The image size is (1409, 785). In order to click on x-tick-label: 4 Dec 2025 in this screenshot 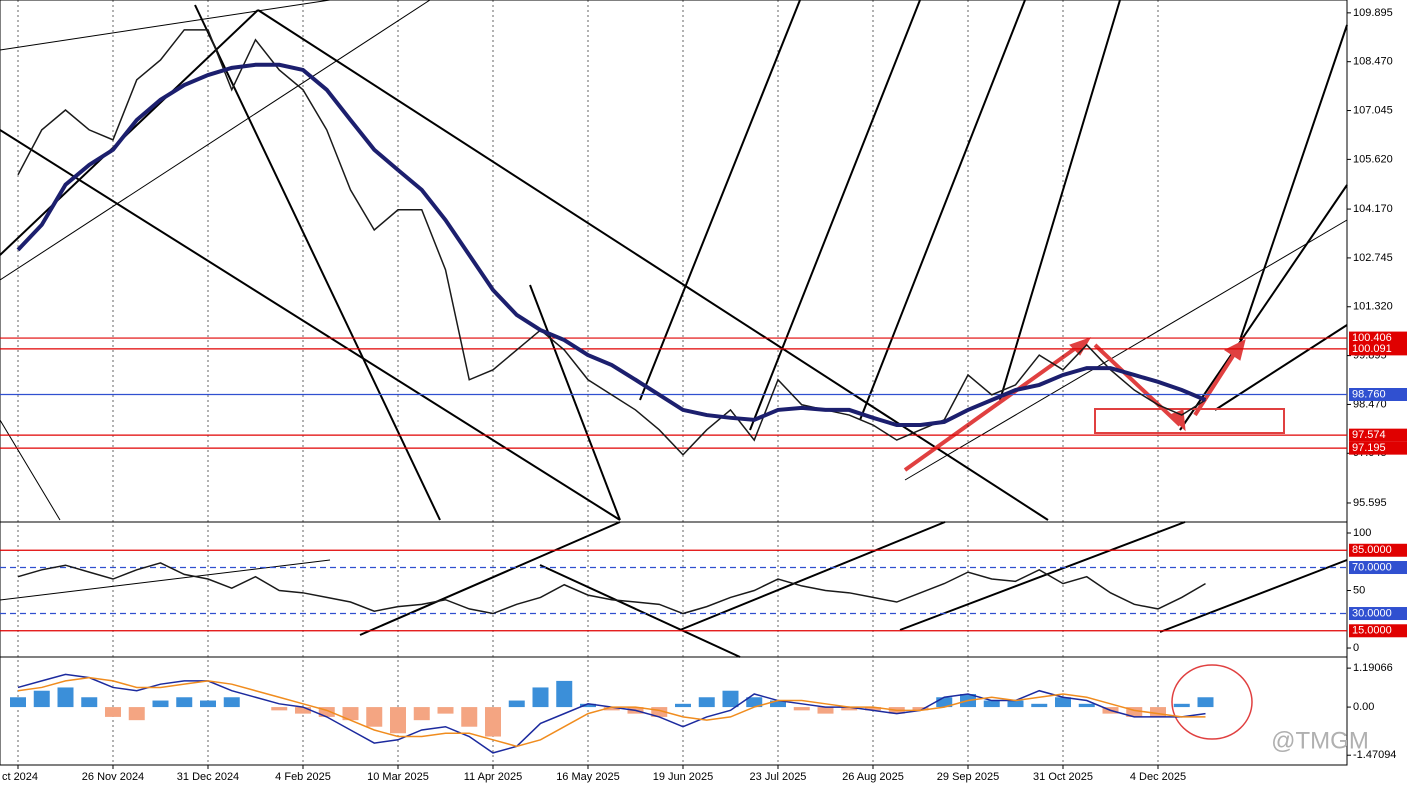, I will do `click(1158, 777)`.